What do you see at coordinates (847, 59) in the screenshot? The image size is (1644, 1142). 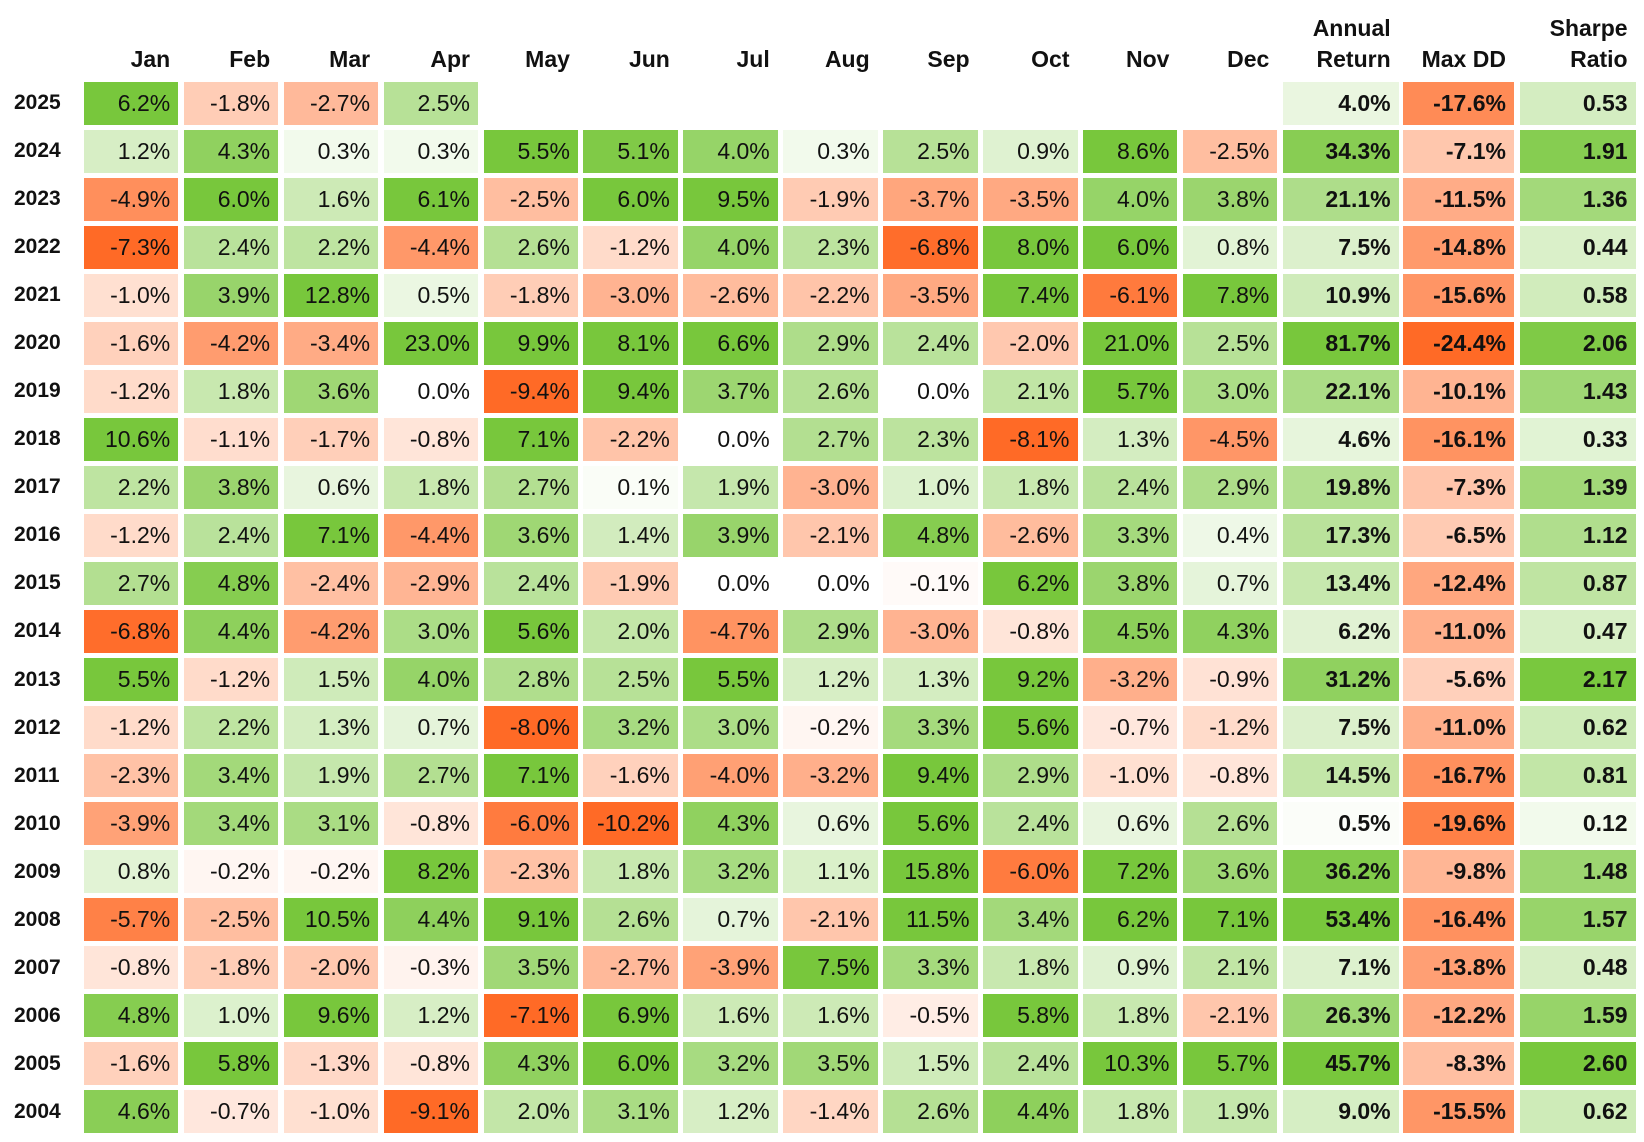 I see `column-header: Aug` at bounding box center [847, 59].